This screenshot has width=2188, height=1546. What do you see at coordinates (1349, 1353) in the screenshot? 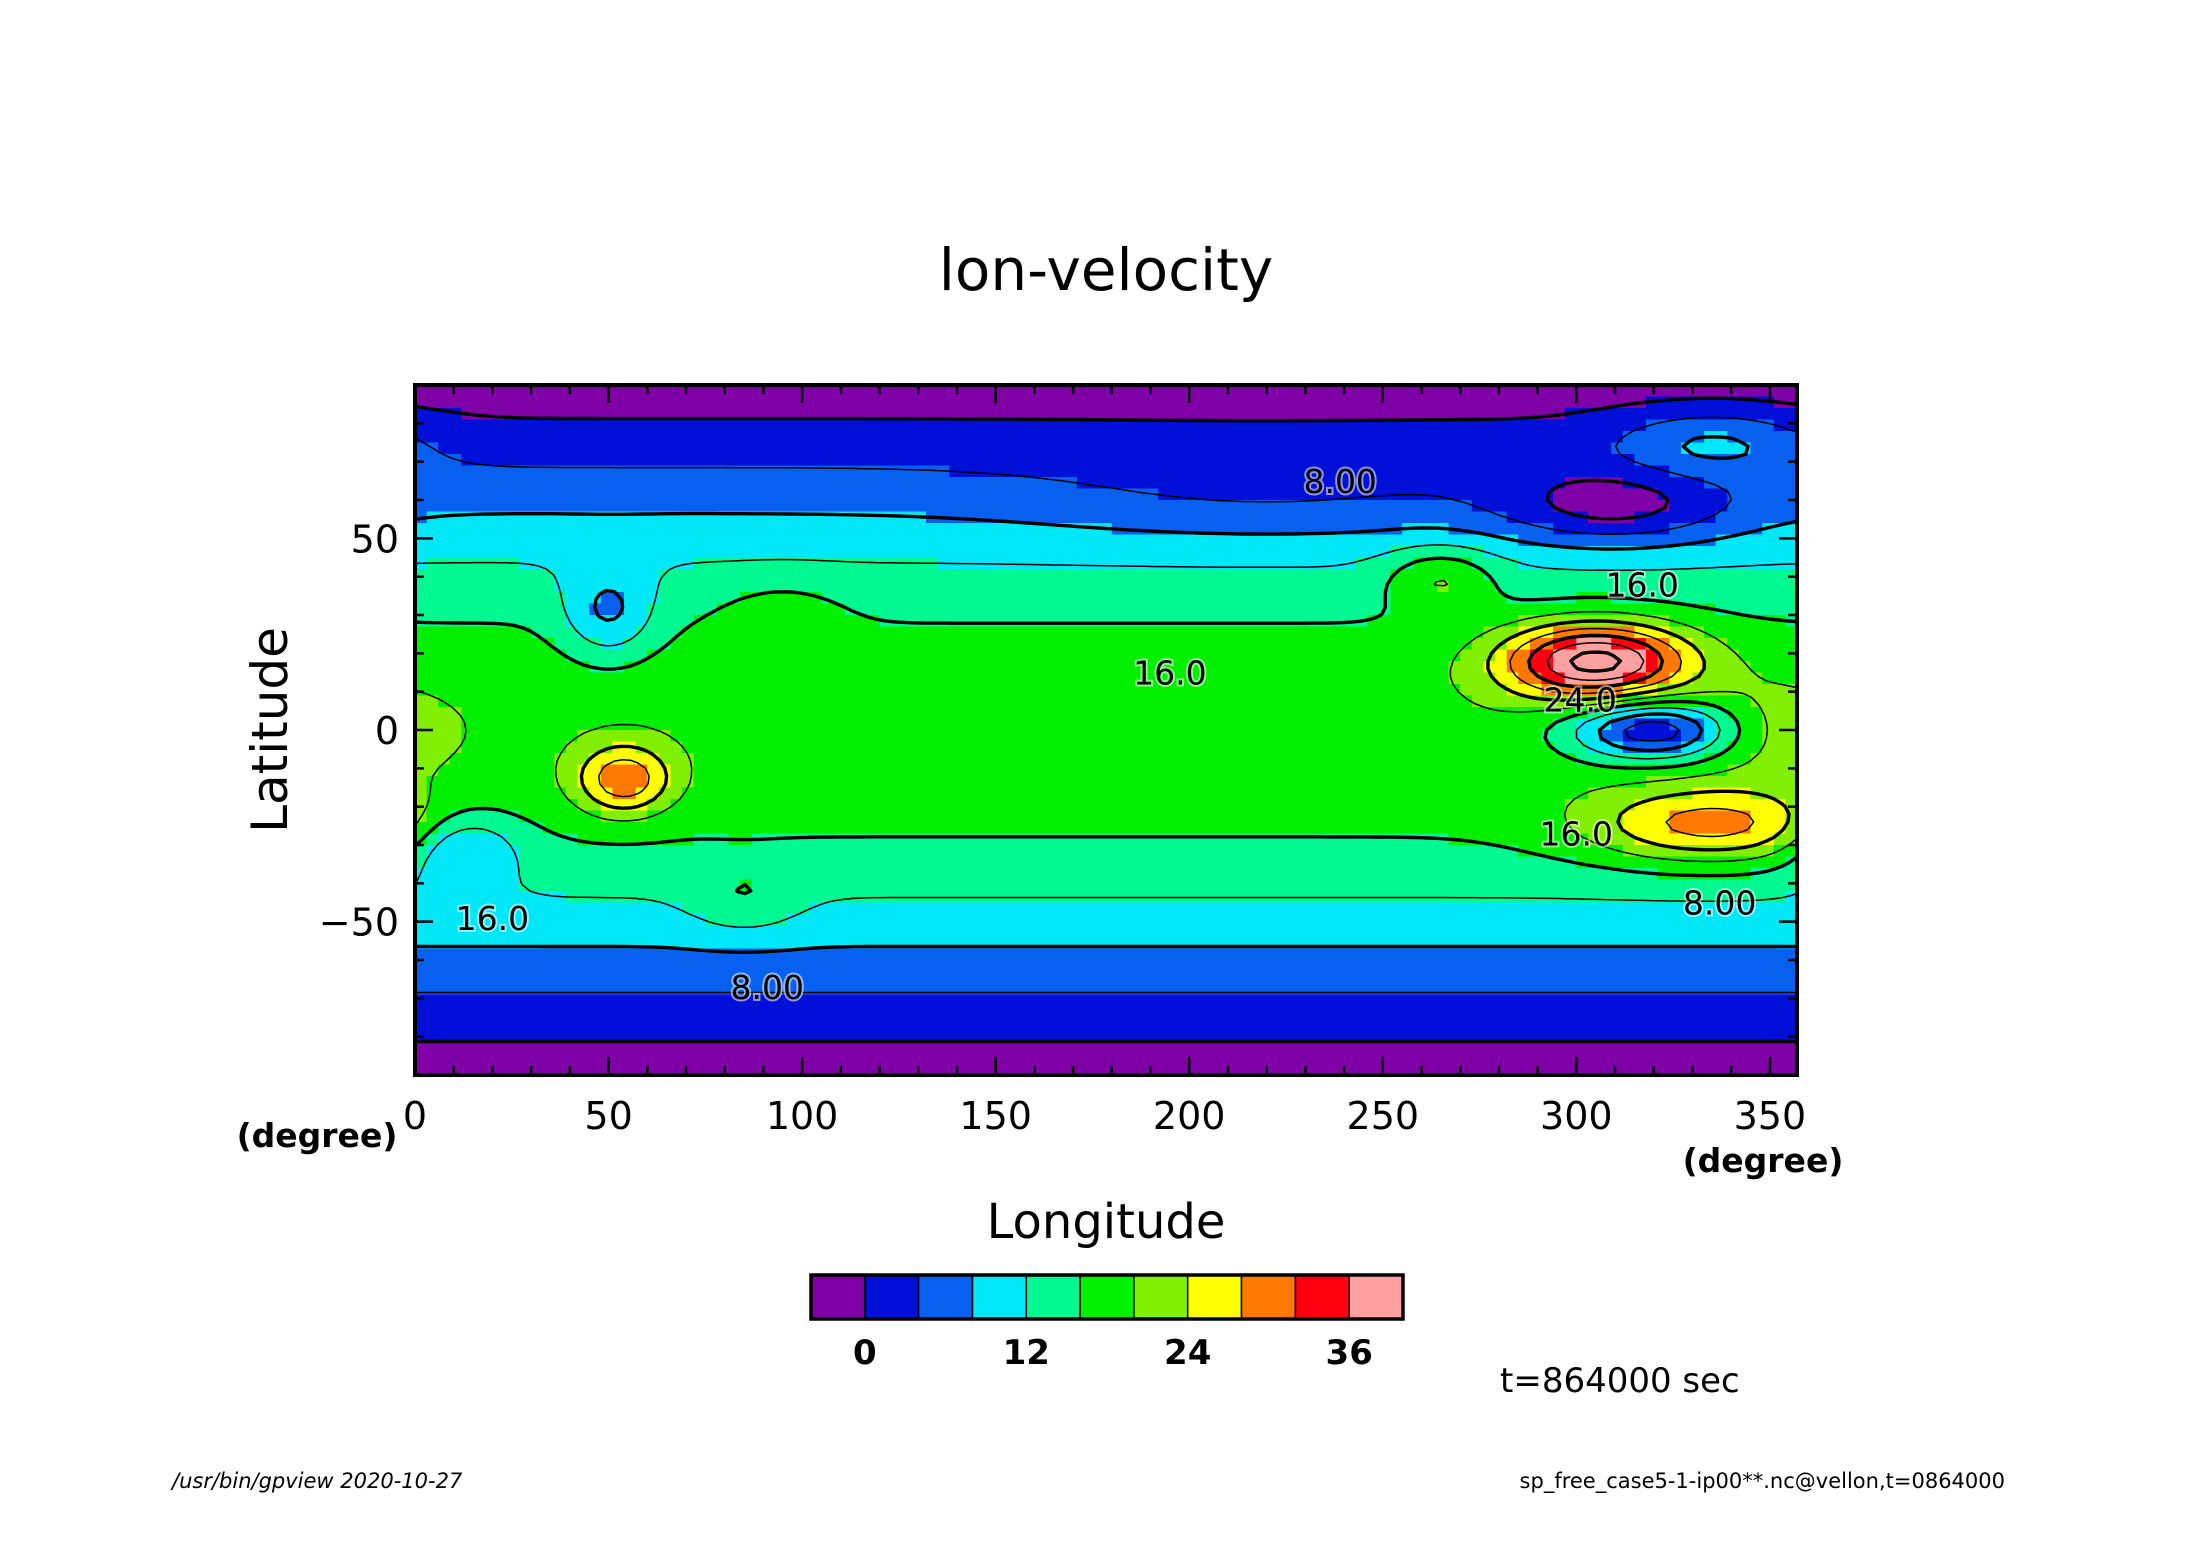
I see `colorbar-tick-label: 36` at bounding box center [1349, 1353].